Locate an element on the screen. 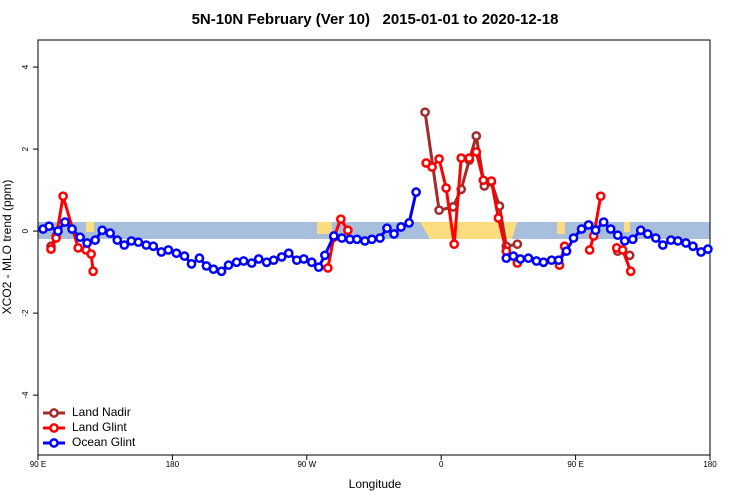  x-axis-label: Longitude is located at coordinates (375, 484).